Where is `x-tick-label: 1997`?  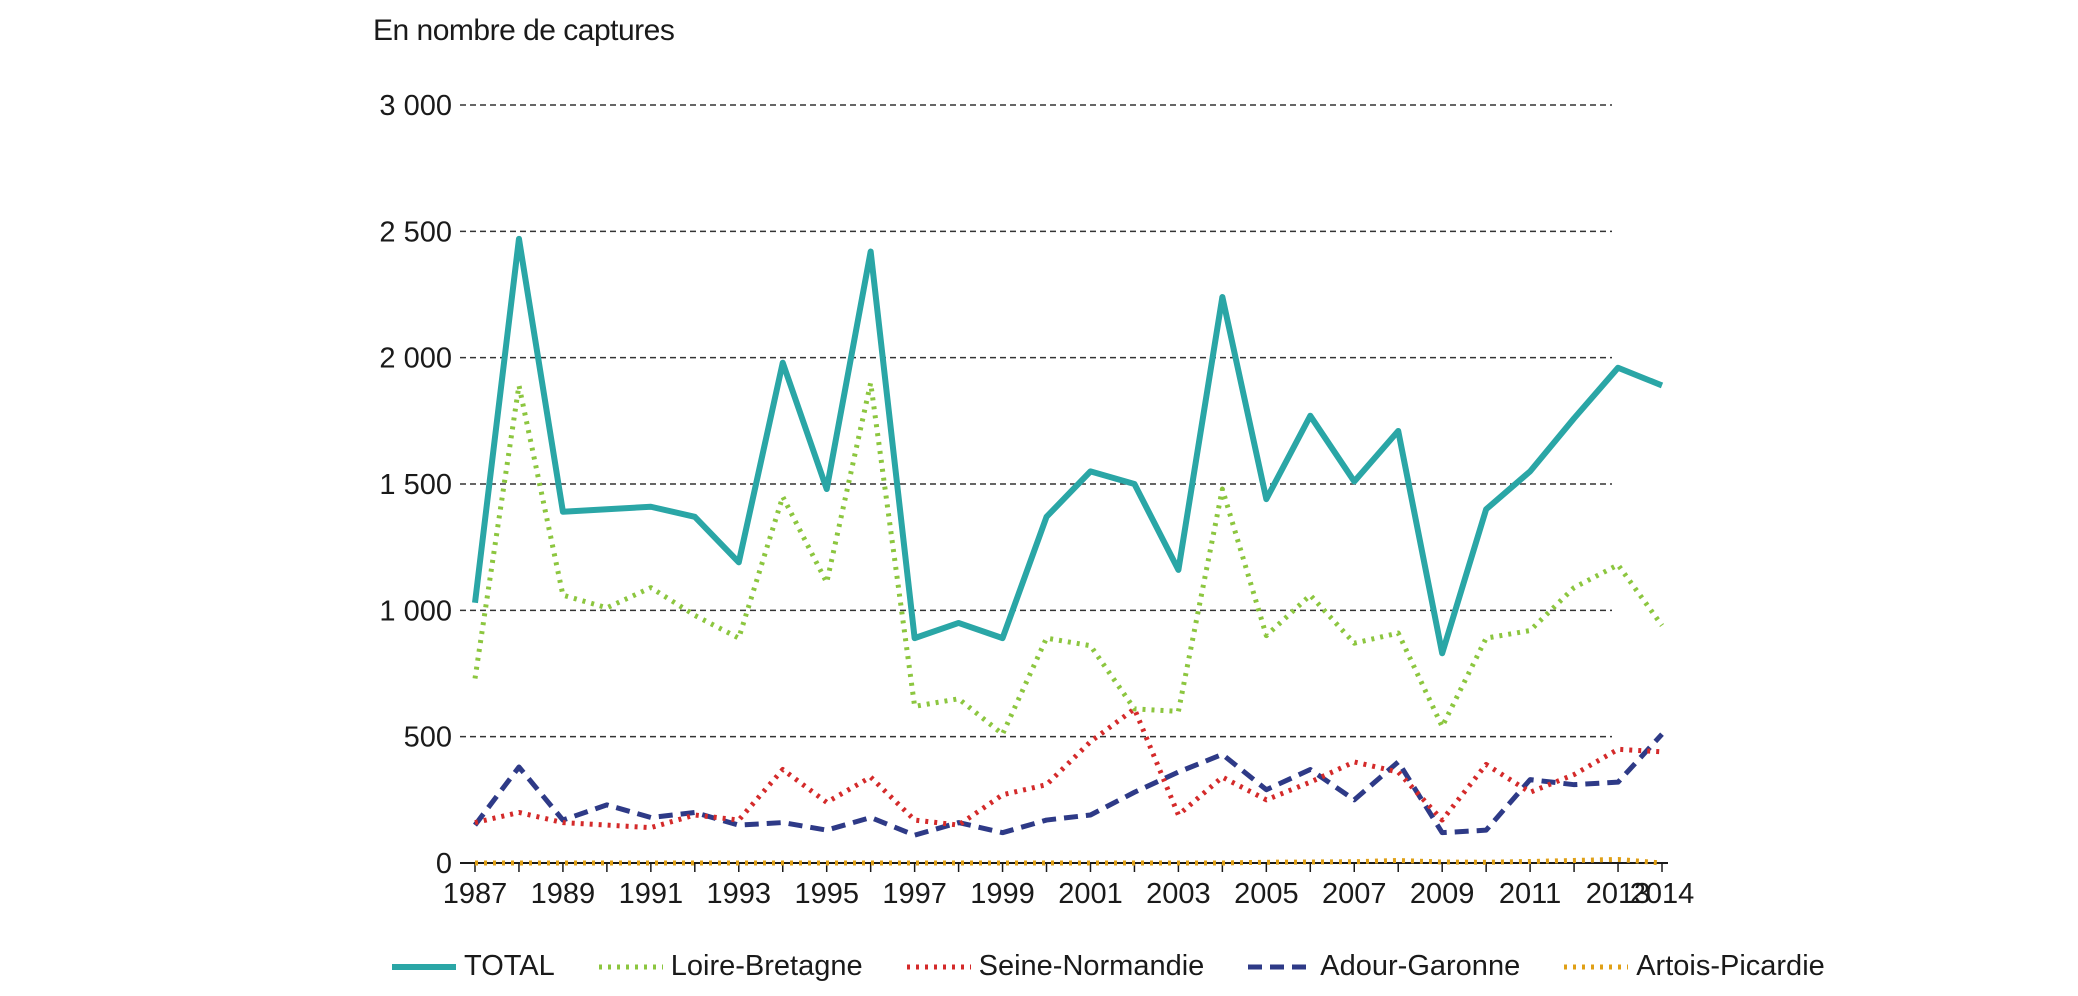
x-tick-label: 1997 is located at coordinates (914, 894).